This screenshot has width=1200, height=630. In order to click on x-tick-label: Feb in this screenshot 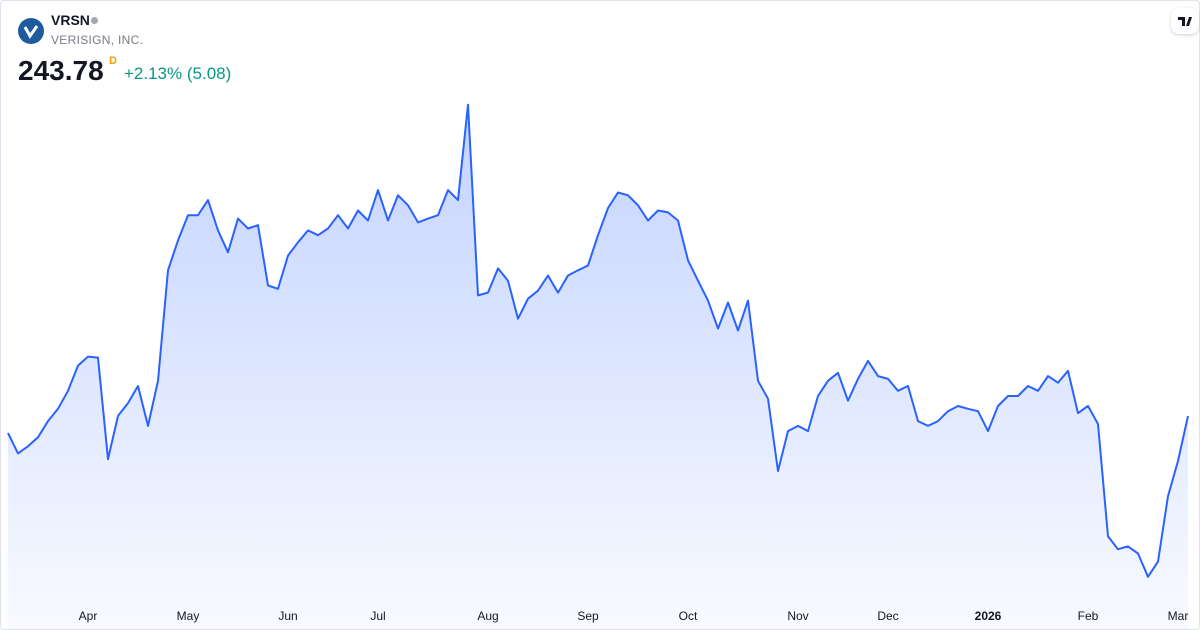, I will do `click(1088, 616)`.